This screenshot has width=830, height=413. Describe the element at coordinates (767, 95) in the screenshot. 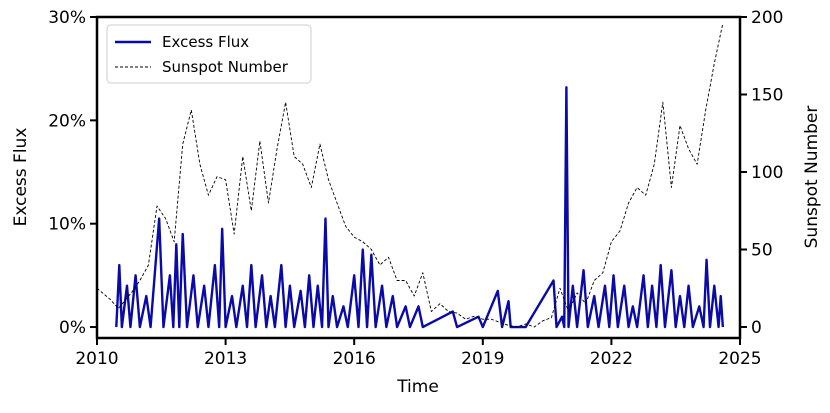

I see `y2-tick-label: 150` at that location.